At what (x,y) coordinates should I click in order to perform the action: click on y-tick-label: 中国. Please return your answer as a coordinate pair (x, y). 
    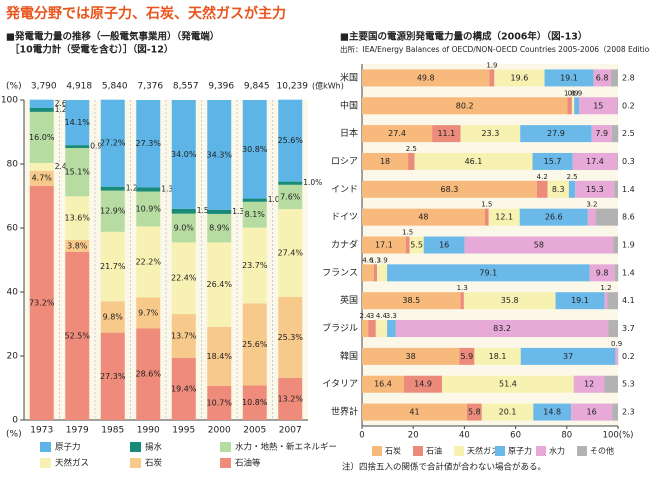
    Looking at the image, I should click on (349, 105).